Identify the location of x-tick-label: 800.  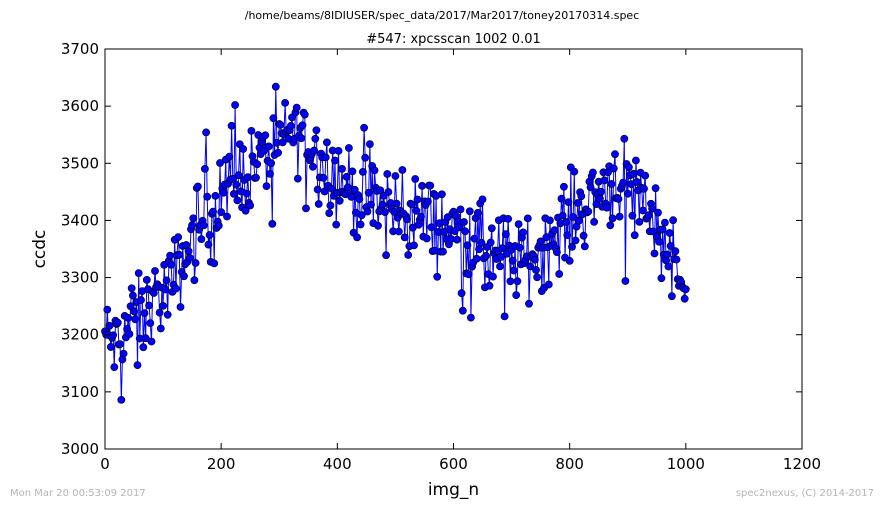
(569, 464).